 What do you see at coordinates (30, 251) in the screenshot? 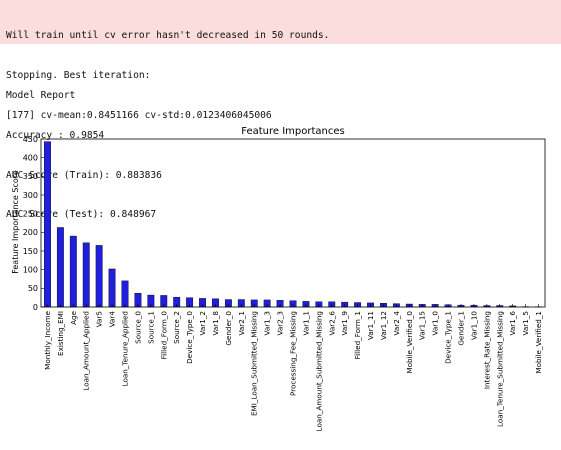
I see `y-tick-label: 150` at bounding box center [30, 251].